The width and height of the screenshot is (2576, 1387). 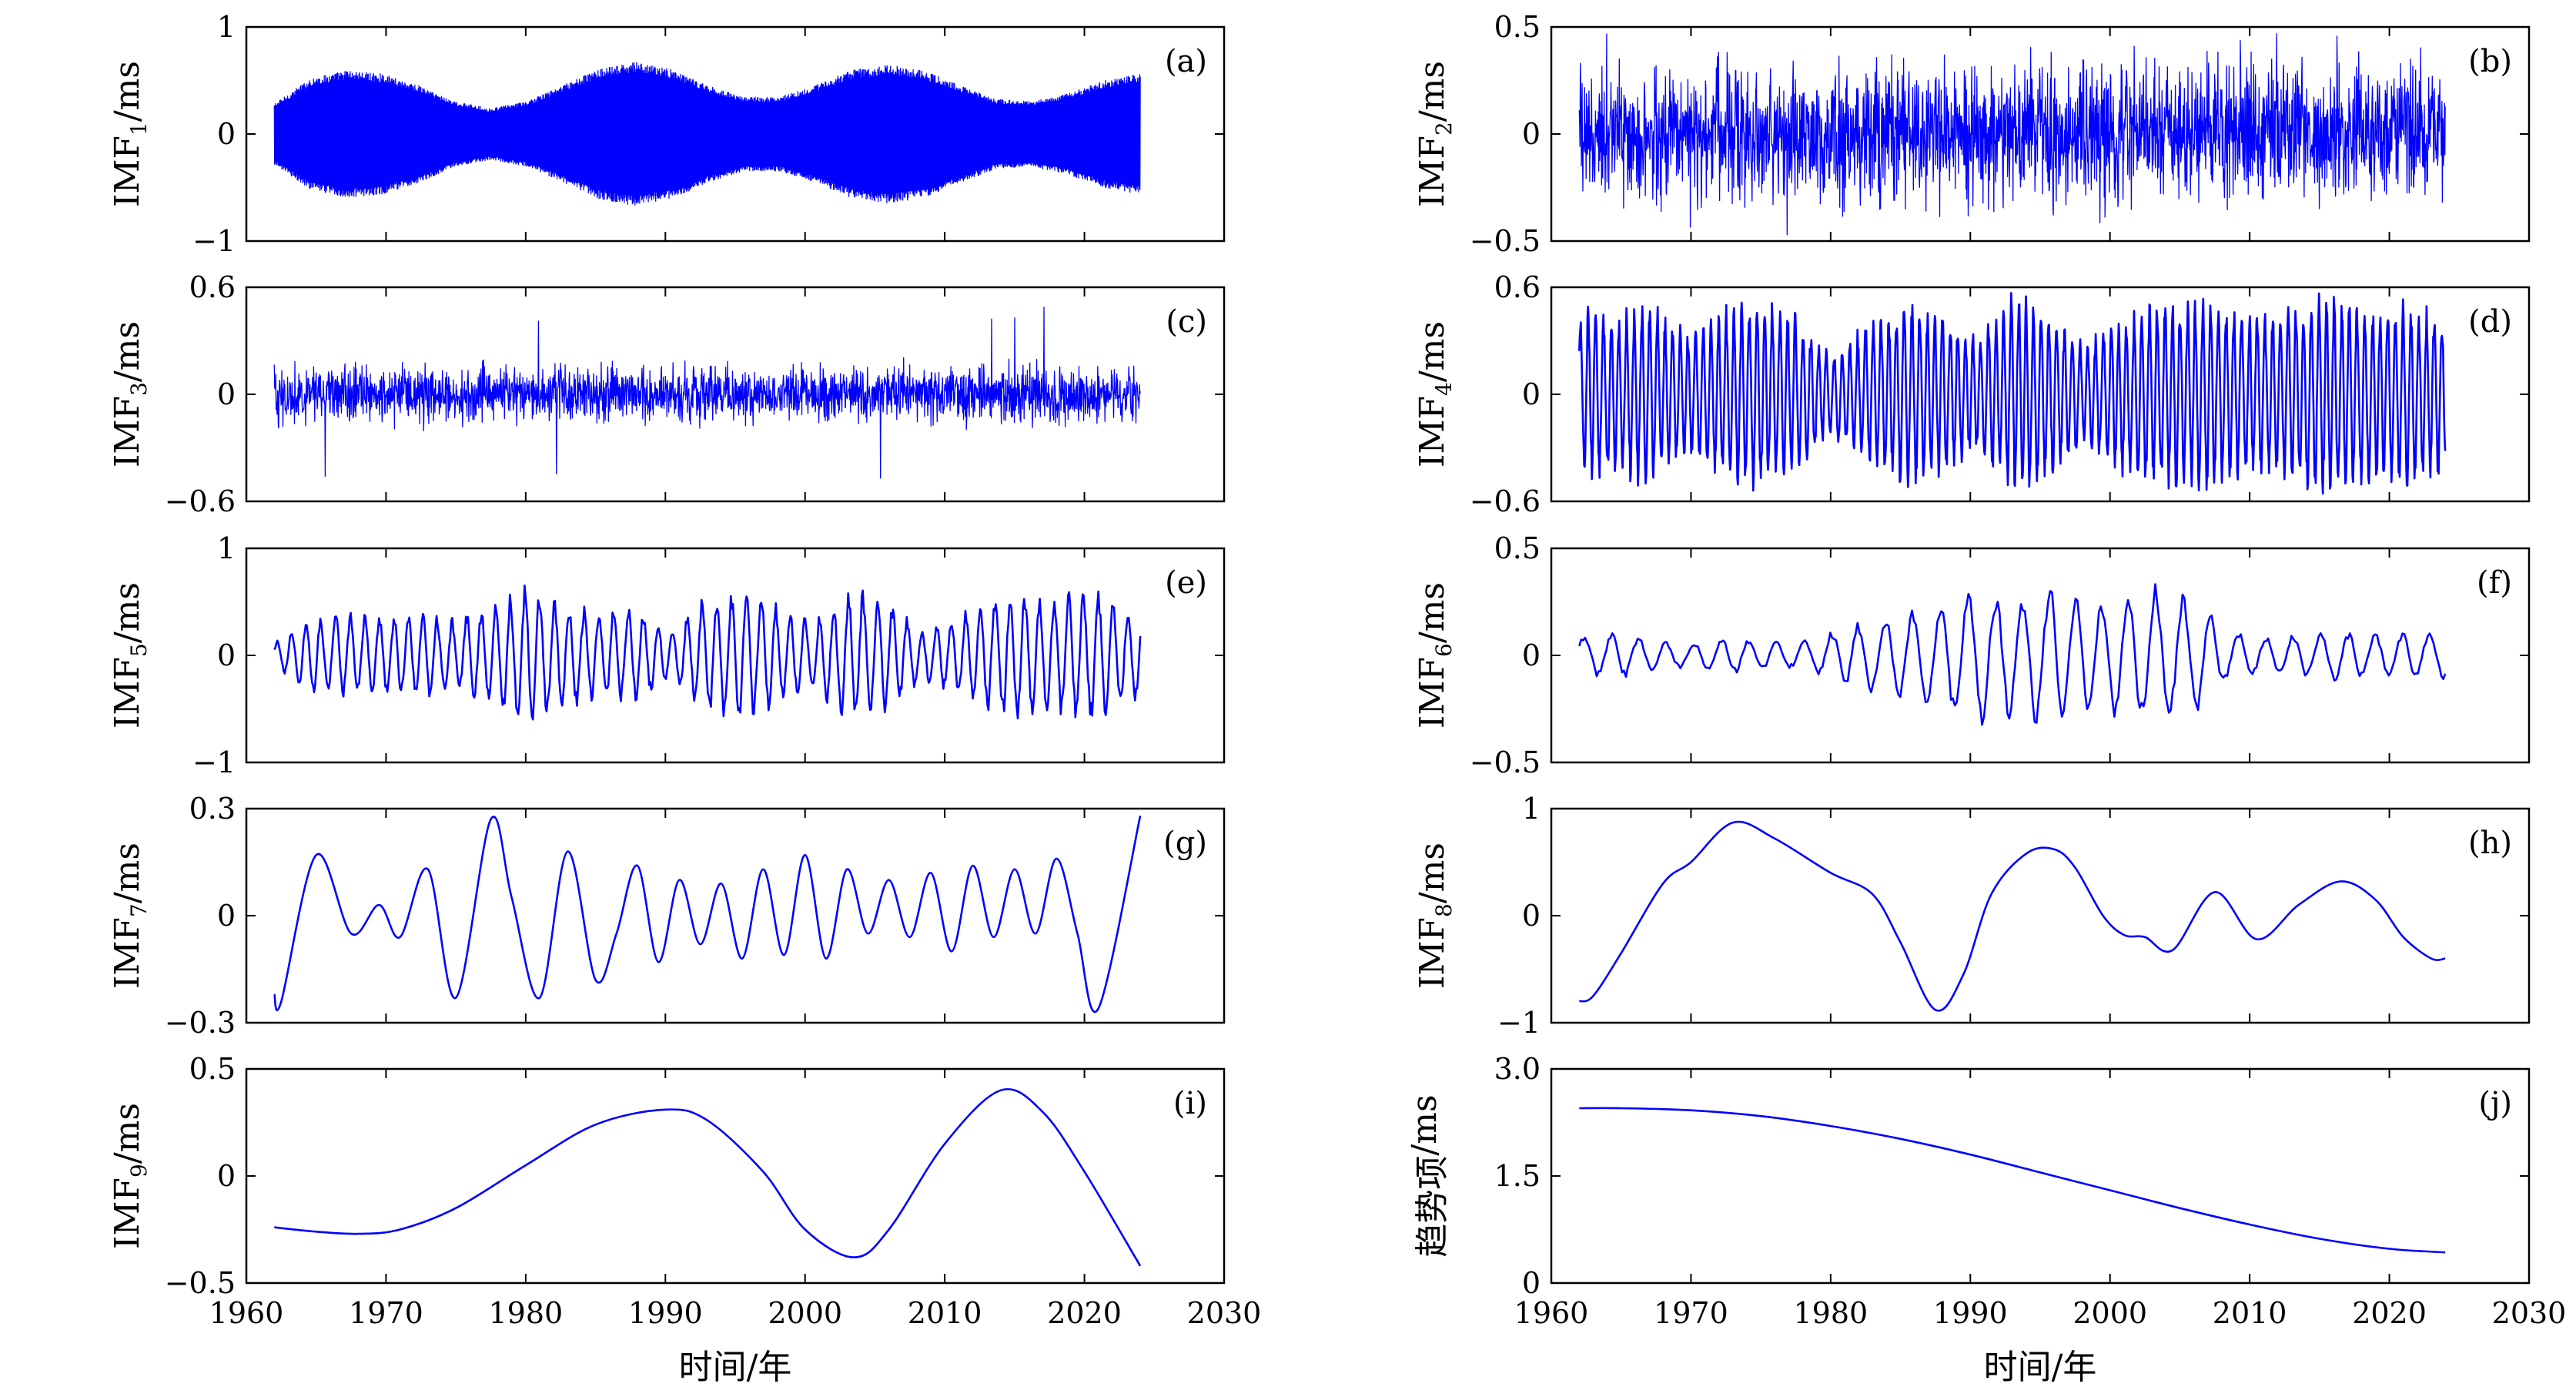 I want to click on panel-i-series-line, so click(x=708, y=1177).